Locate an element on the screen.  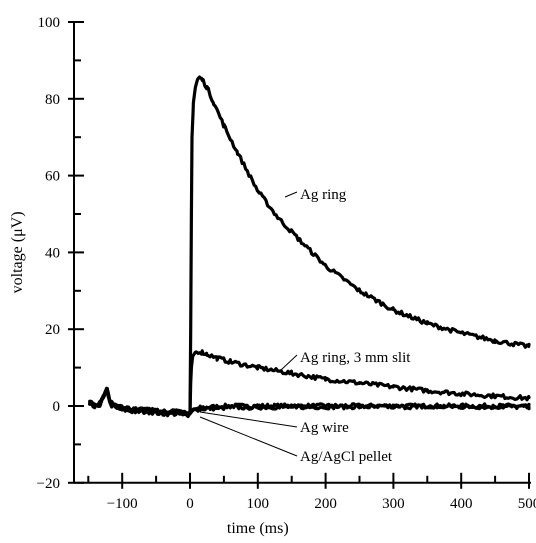
annotation-leader-ag-agcl-pellet is located at coordinates (248, 436).